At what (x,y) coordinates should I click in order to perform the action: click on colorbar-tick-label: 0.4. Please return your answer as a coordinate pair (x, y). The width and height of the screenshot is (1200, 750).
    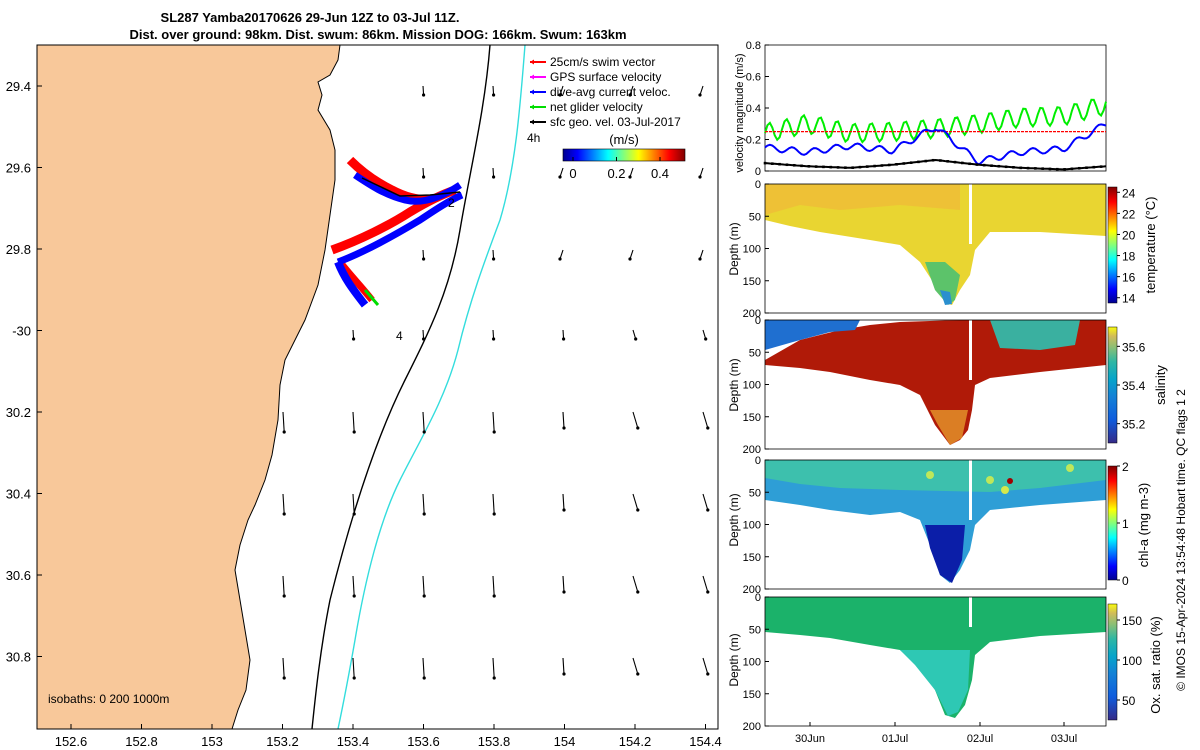
    Looking at the image, I should click on (660, 173).